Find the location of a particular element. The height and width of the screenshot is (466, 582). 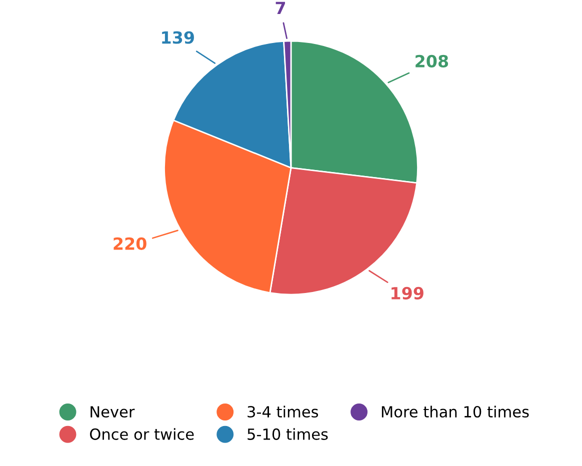

legend-label: 3-4 times is located at coordinates (283, 412).